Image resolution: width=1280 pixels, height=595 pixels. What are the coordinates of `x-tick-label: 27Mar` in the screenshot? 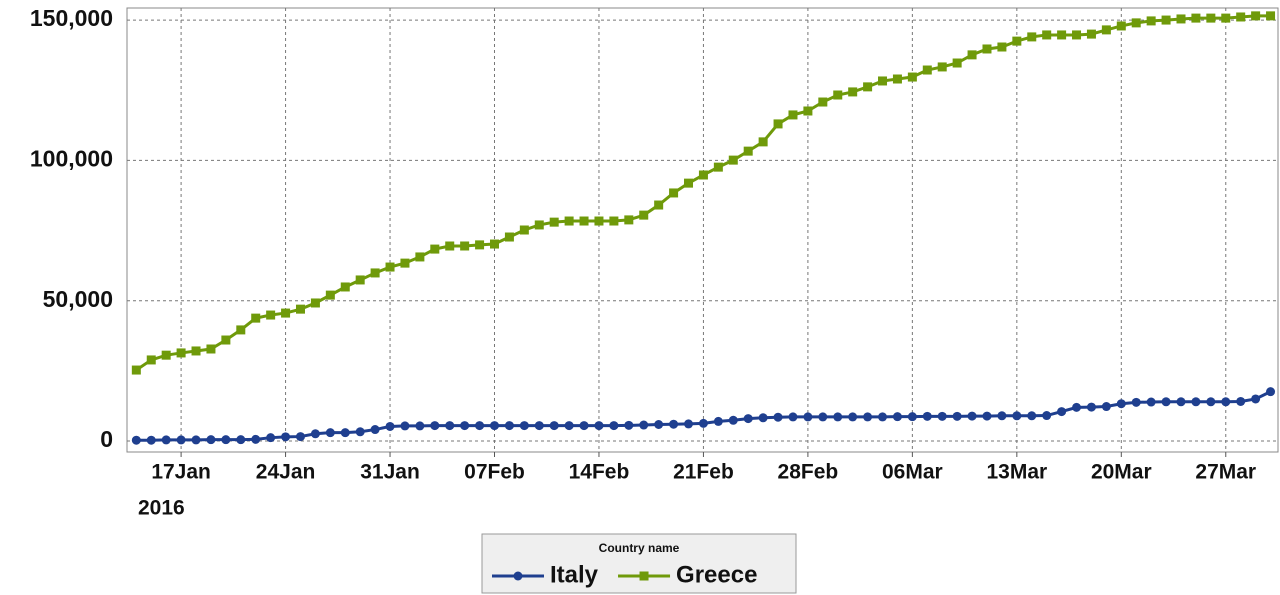 It's located at (1225, 472).